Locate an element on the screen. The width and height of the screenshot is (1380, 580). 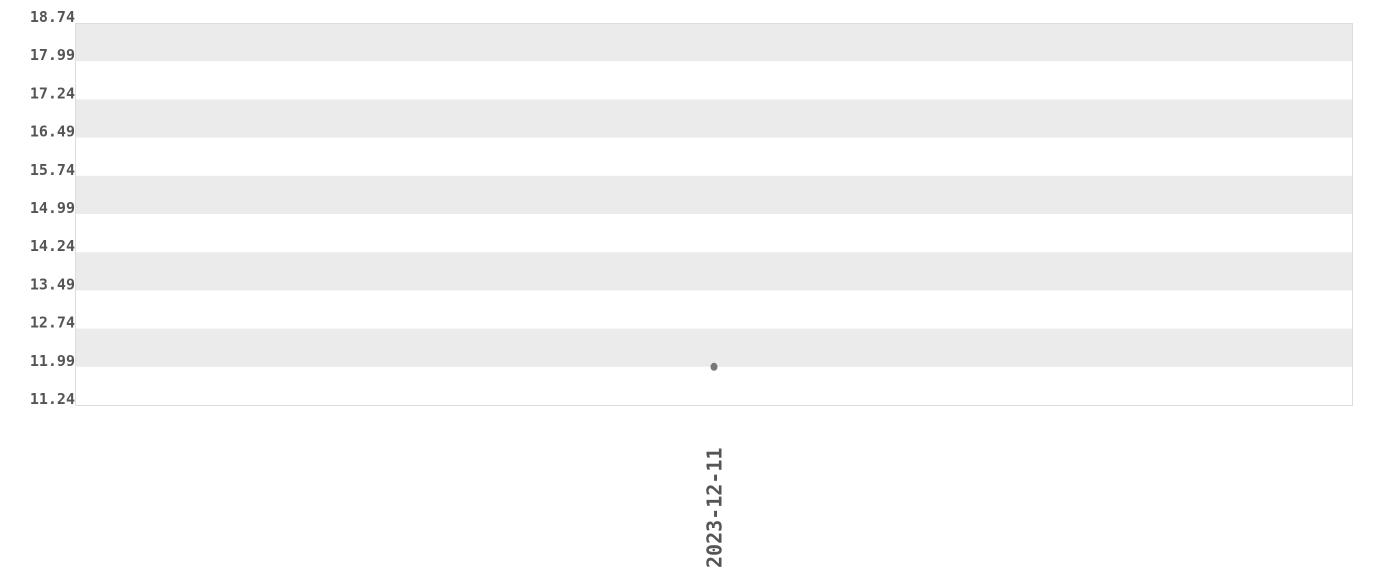
y-tick-label: 14.24 is located at coordinates (52, 246).